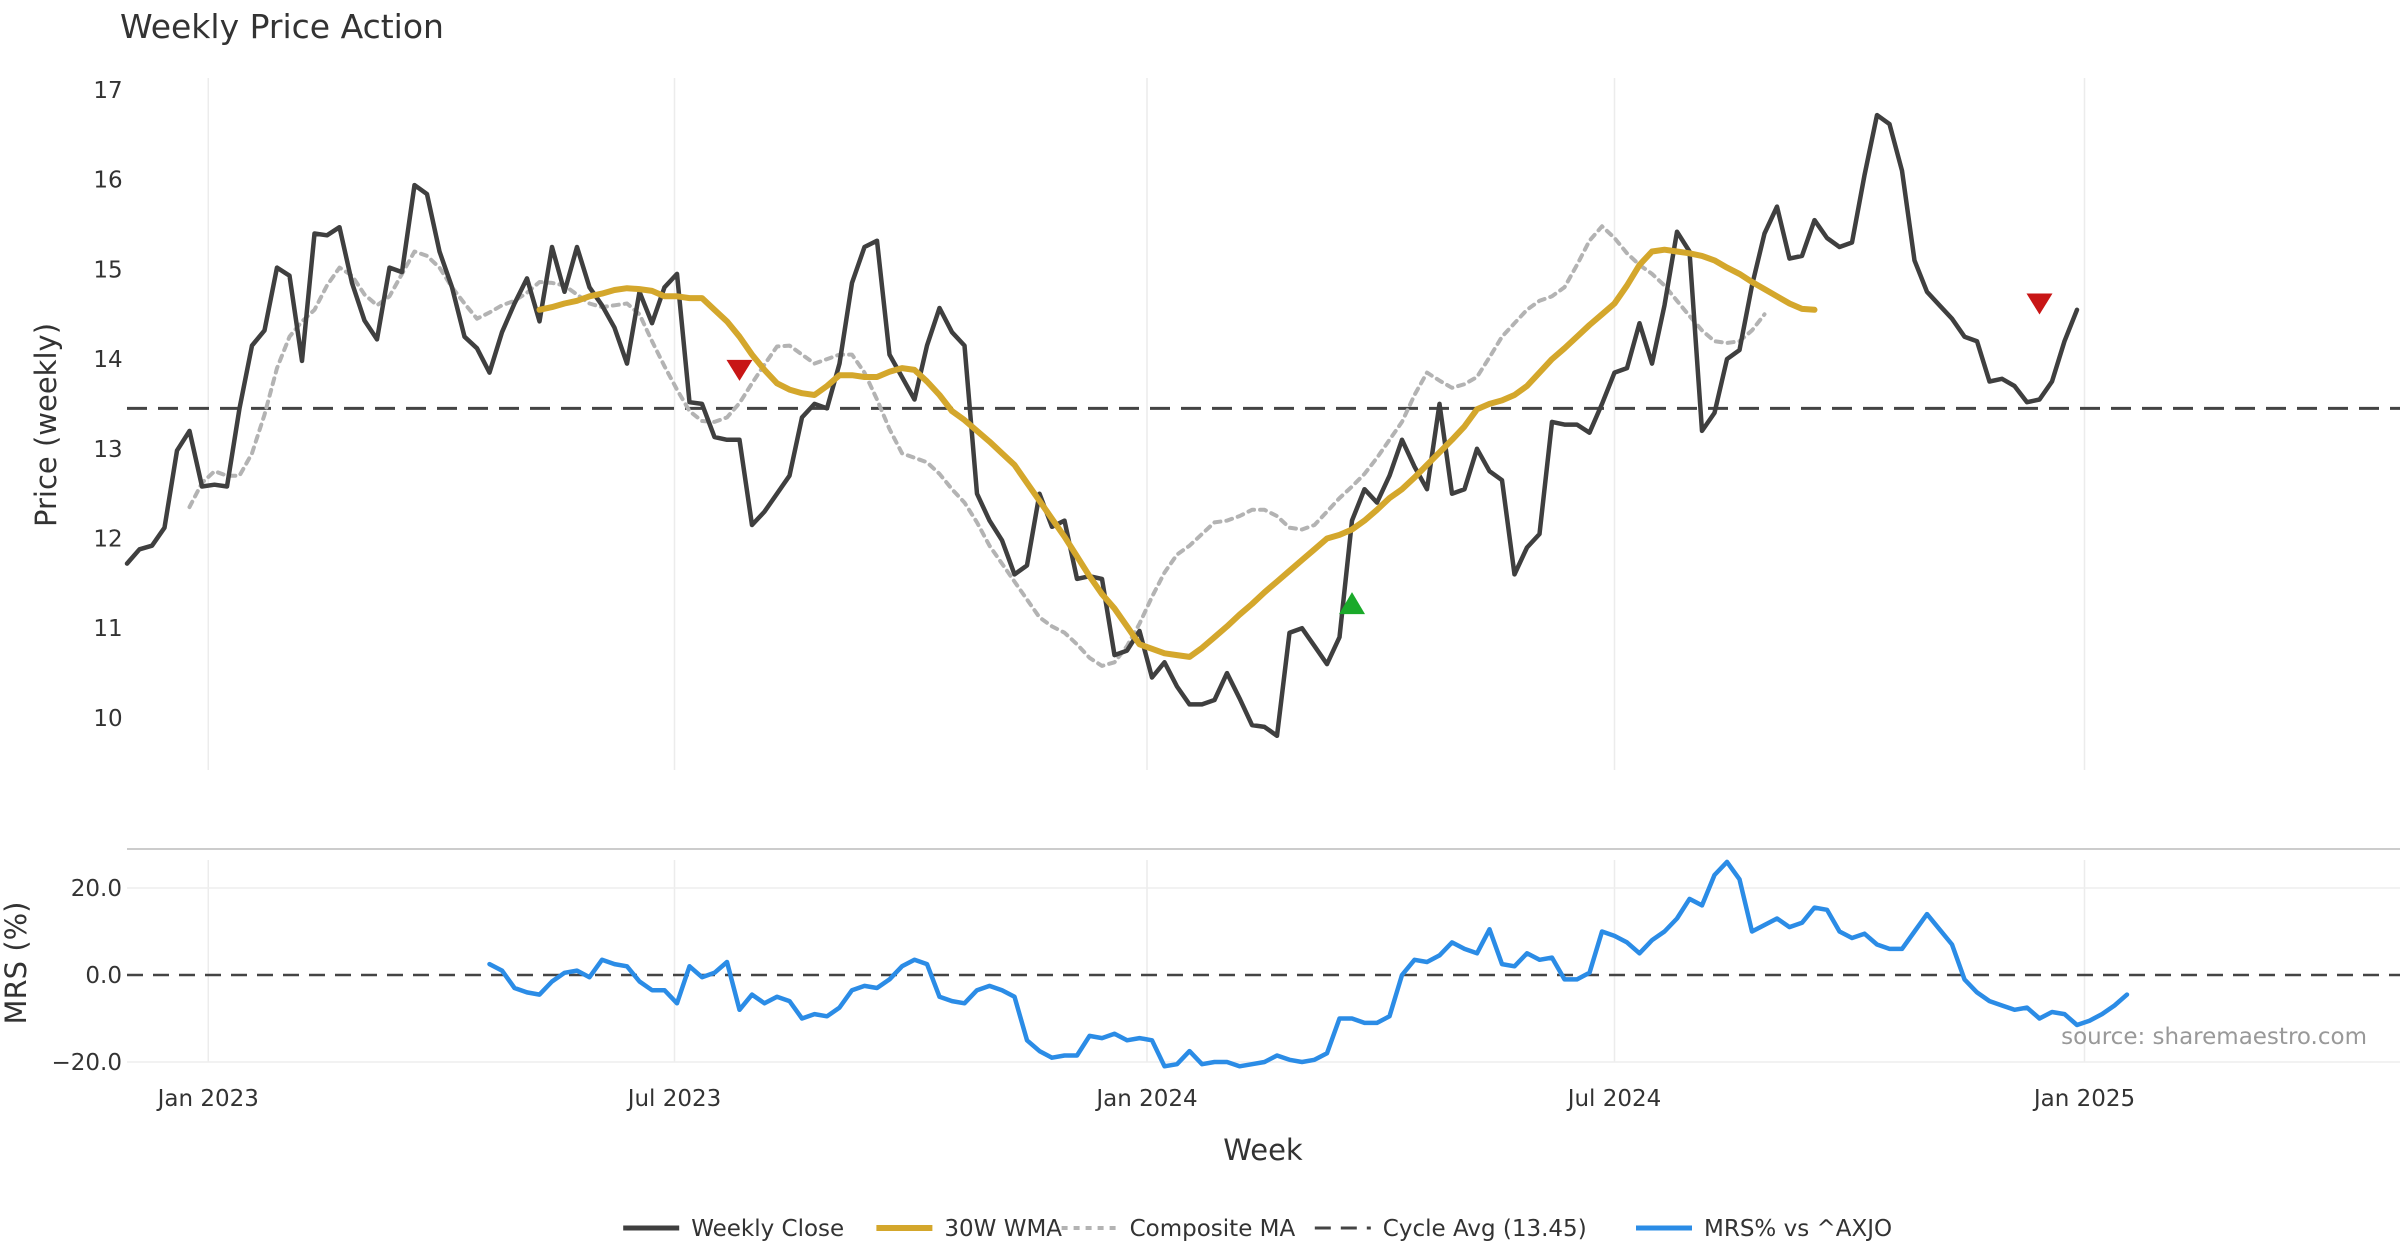 The height and width of the screenshot is (1260, 2400). Describe the element at coordinates (1213, 1229) in the screenshot. I see `legend-label: Composite MA` at that location.